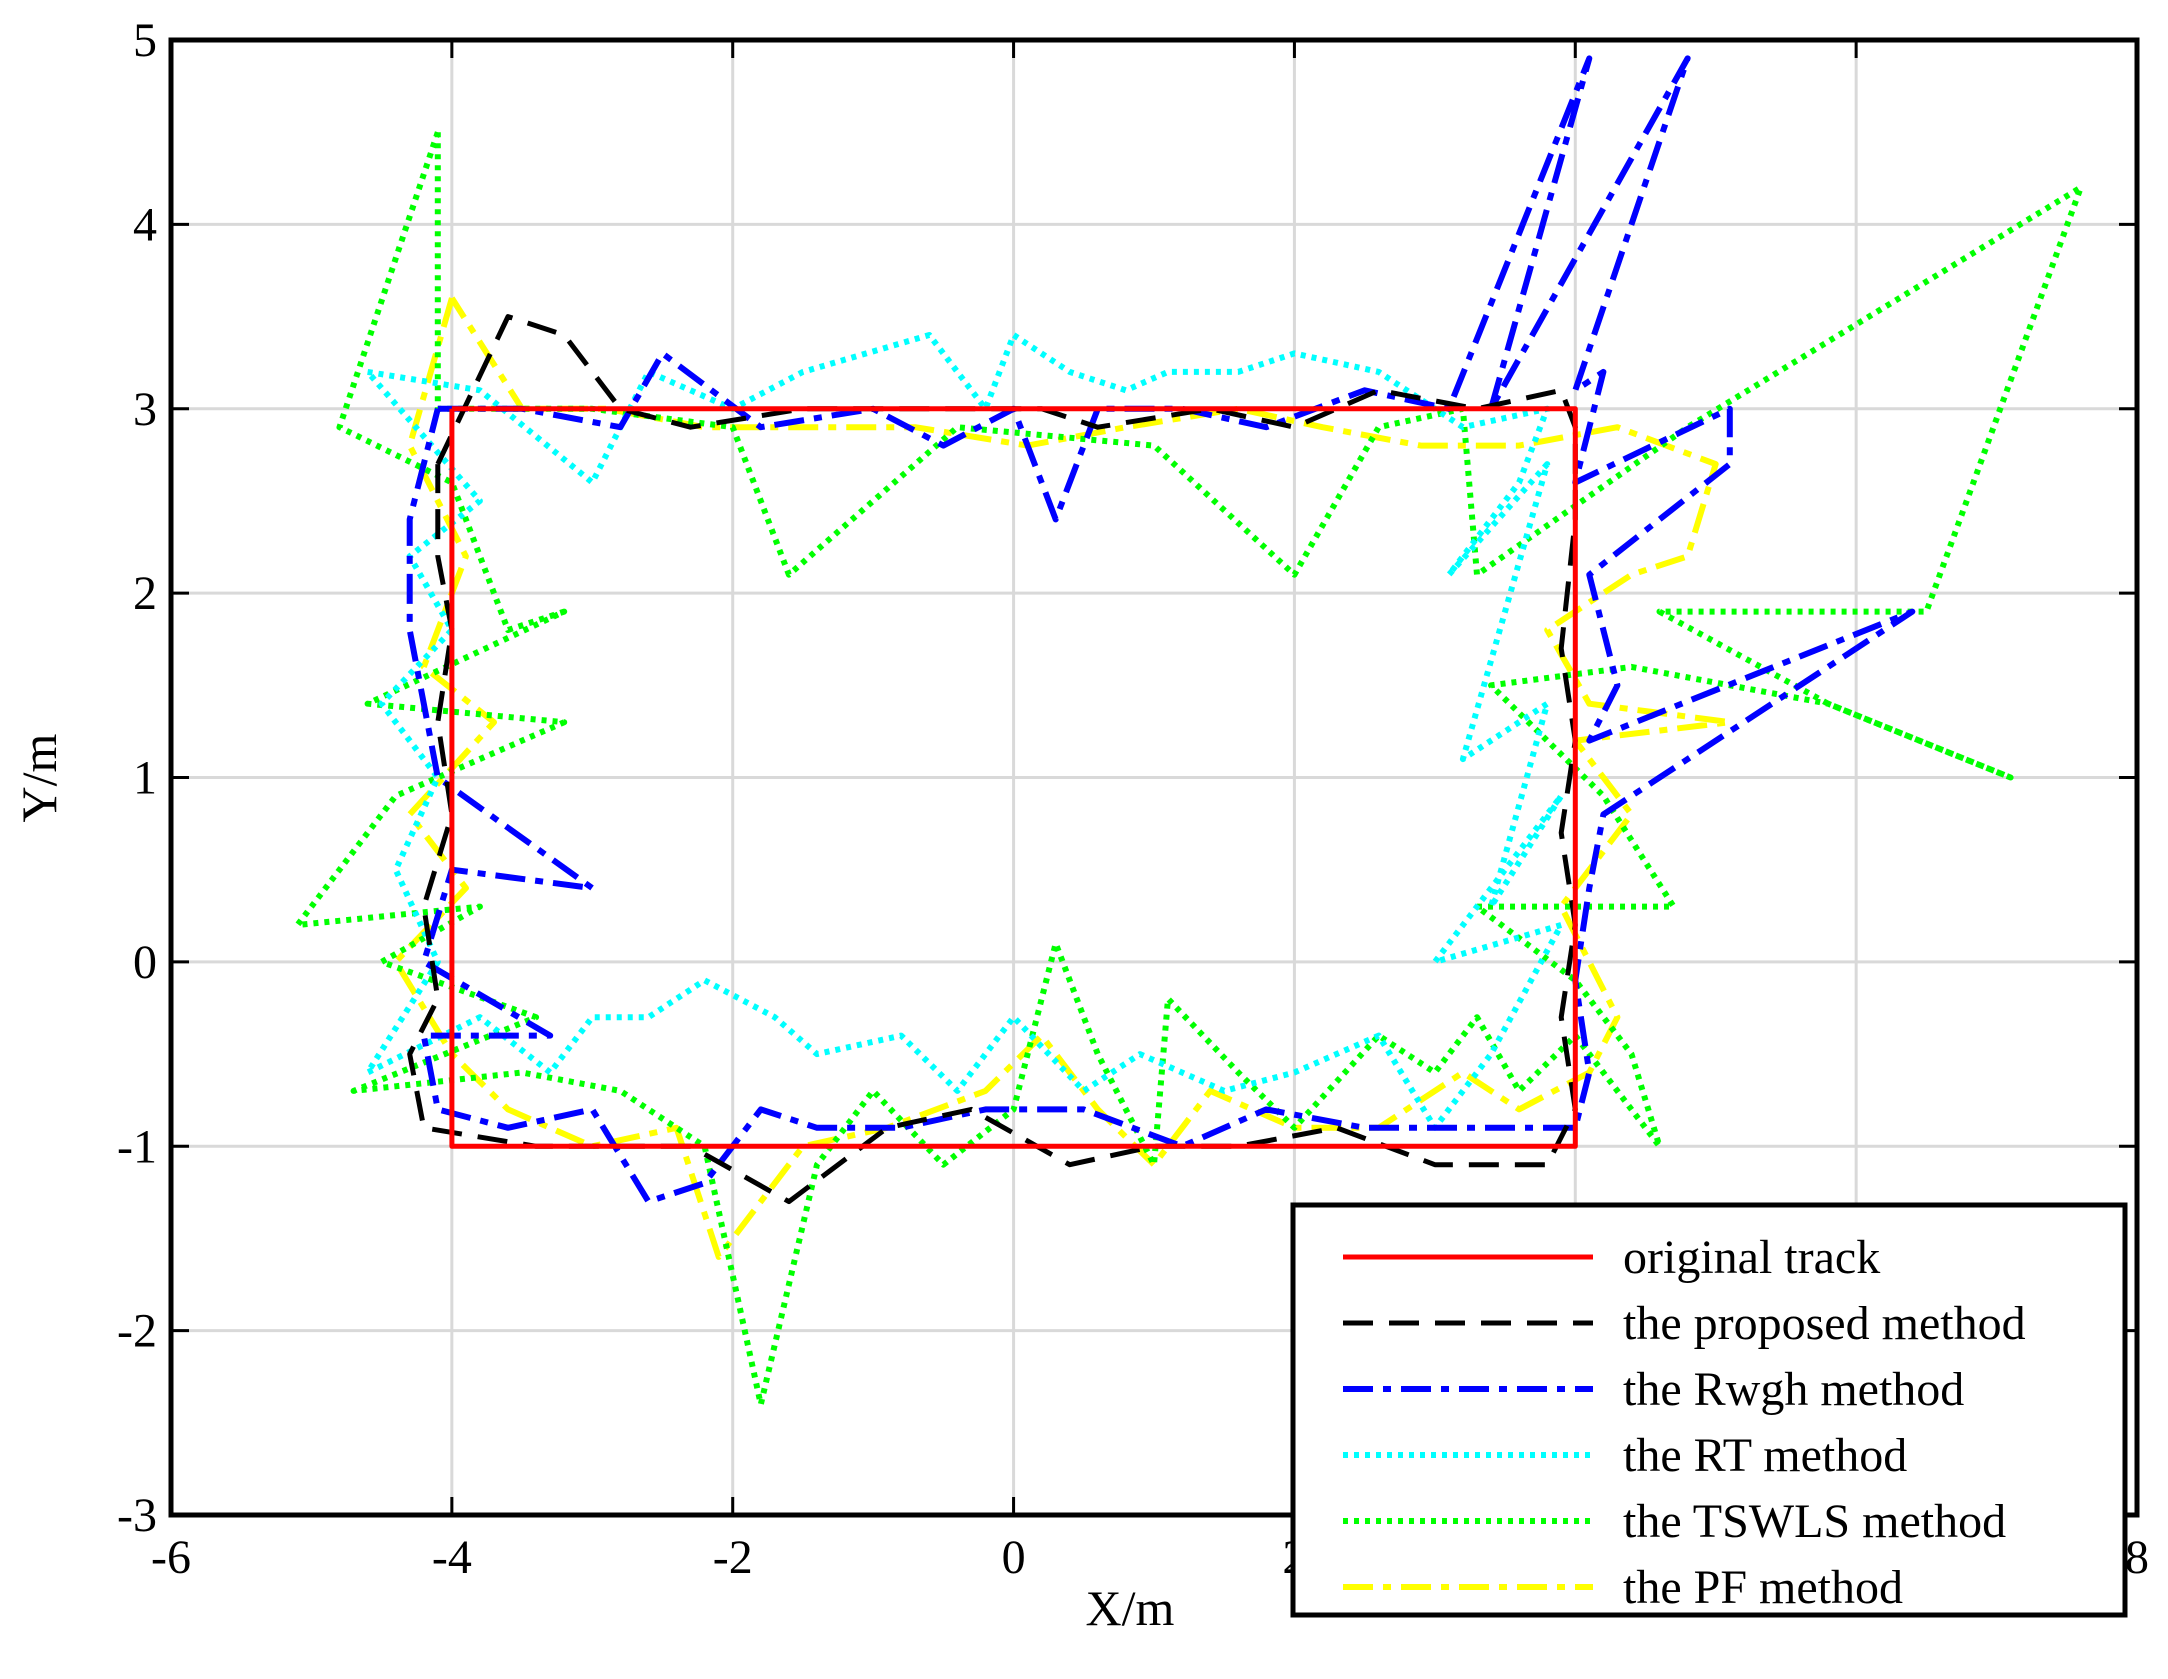 This screenshot has width=2168, height=1679. Describe the element at coordinates (145, 40) in the screenshot. I see `y-tick-label: 5` at that location.